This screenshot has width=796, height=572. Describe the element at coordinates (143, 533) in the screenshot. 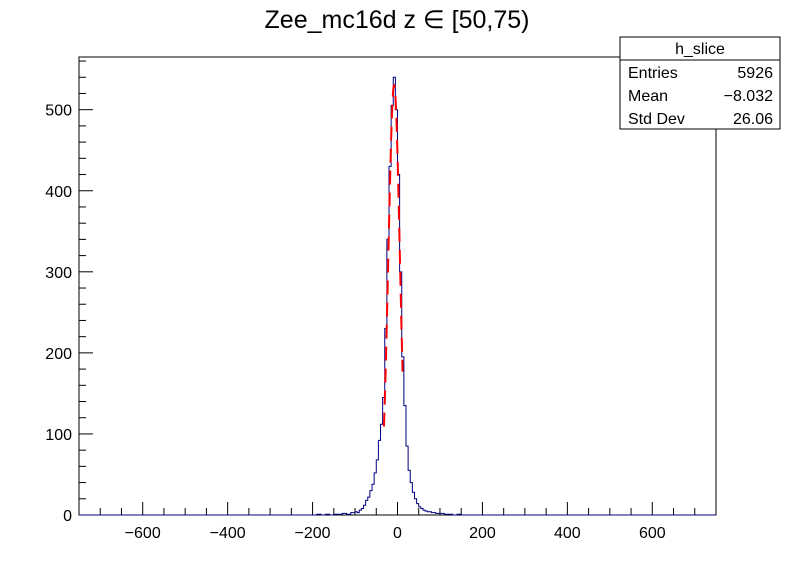

I see `x-tick-label: −600` at that location.